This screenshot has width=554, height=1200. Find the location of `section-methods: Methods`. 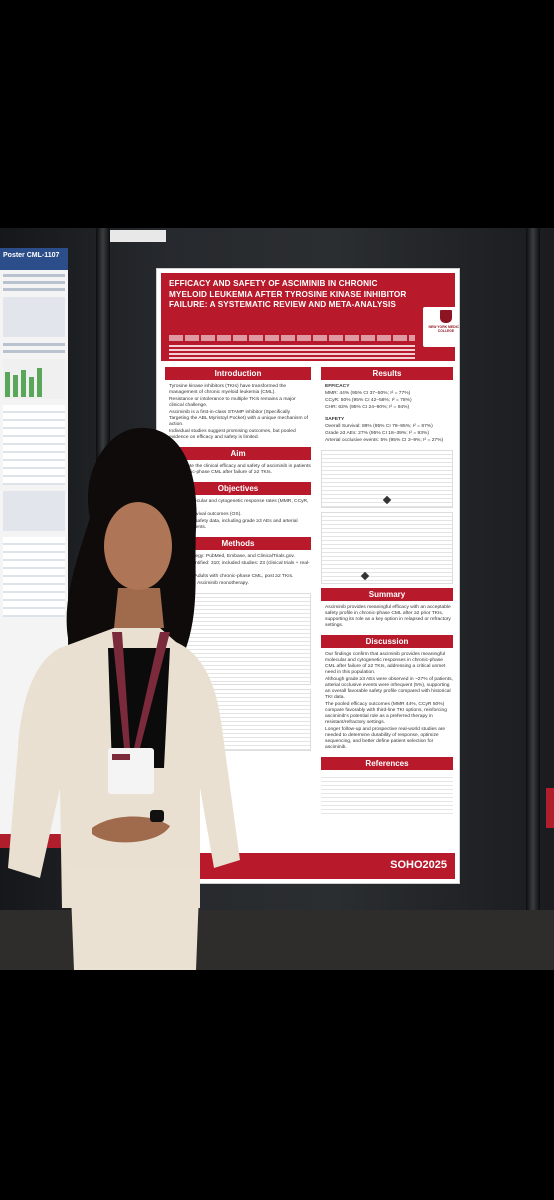

section-methods: Methods is located at coordinates (238, 543).